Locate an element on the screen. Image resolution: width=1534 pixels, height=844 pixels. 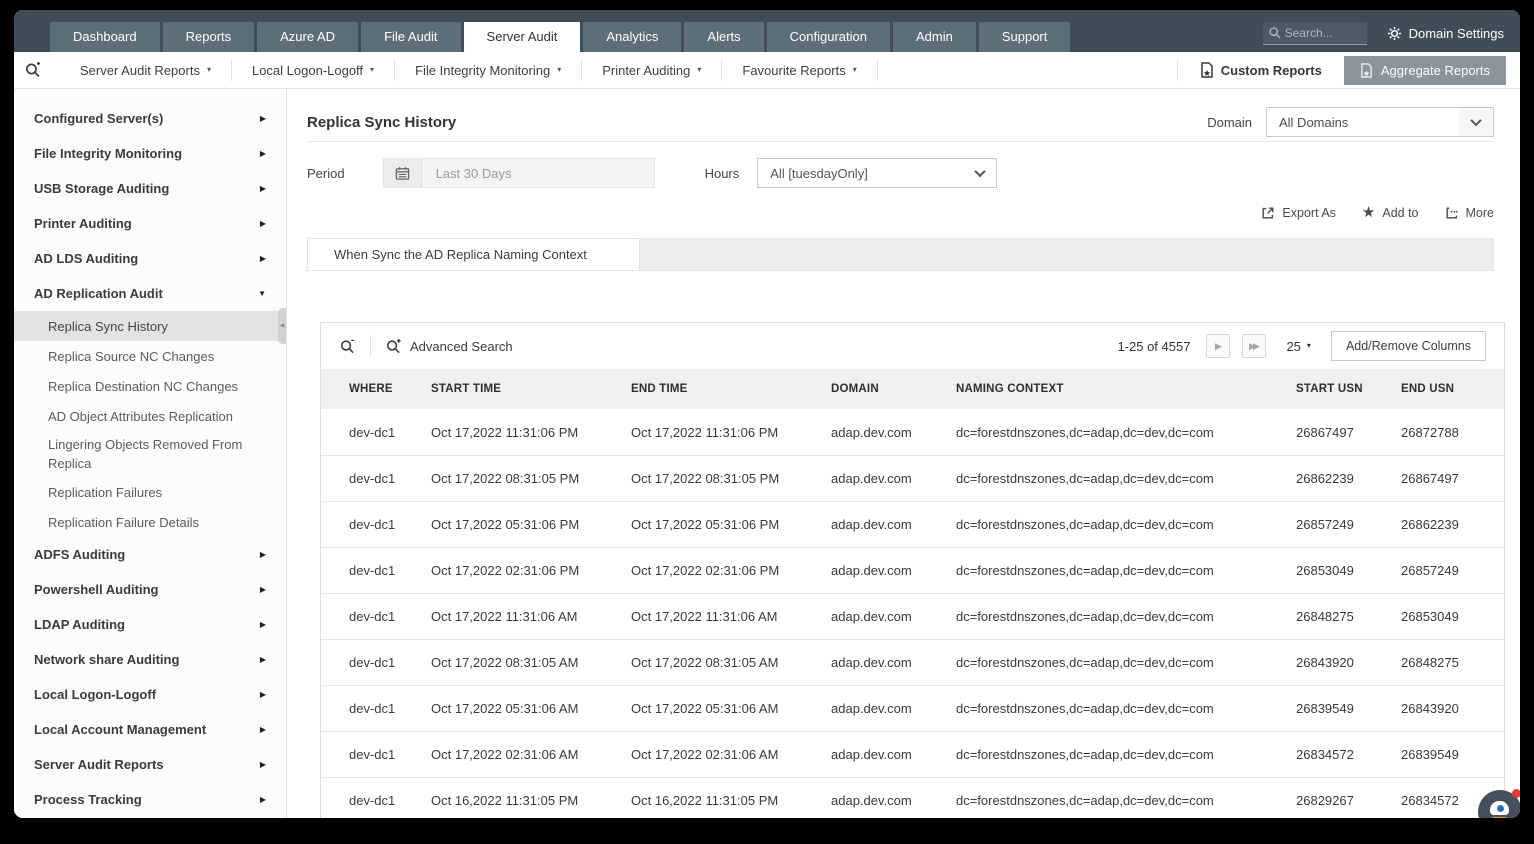
sidebar-item-powershell-auditing: Powershell Auditing ▶ is located at coordinates (150, 589).